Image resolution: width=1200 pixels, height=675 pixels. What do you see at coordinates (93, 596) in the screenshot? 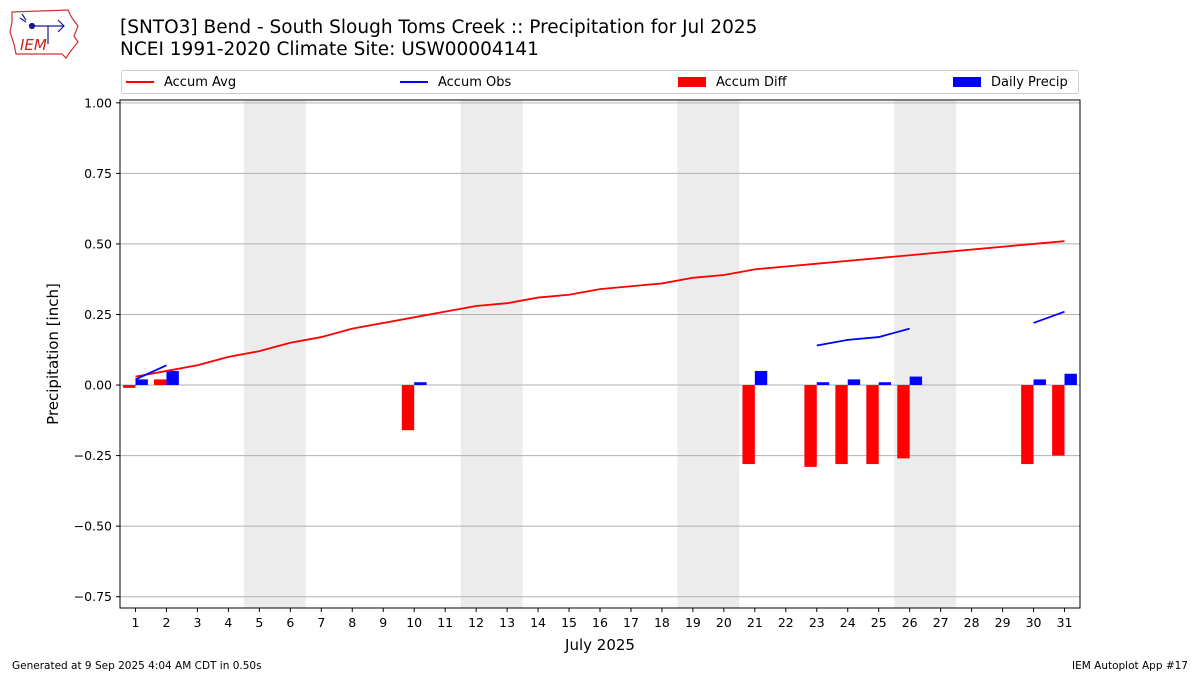
I see `y-tick-label: −0.75` at bounding box center [93, 596].